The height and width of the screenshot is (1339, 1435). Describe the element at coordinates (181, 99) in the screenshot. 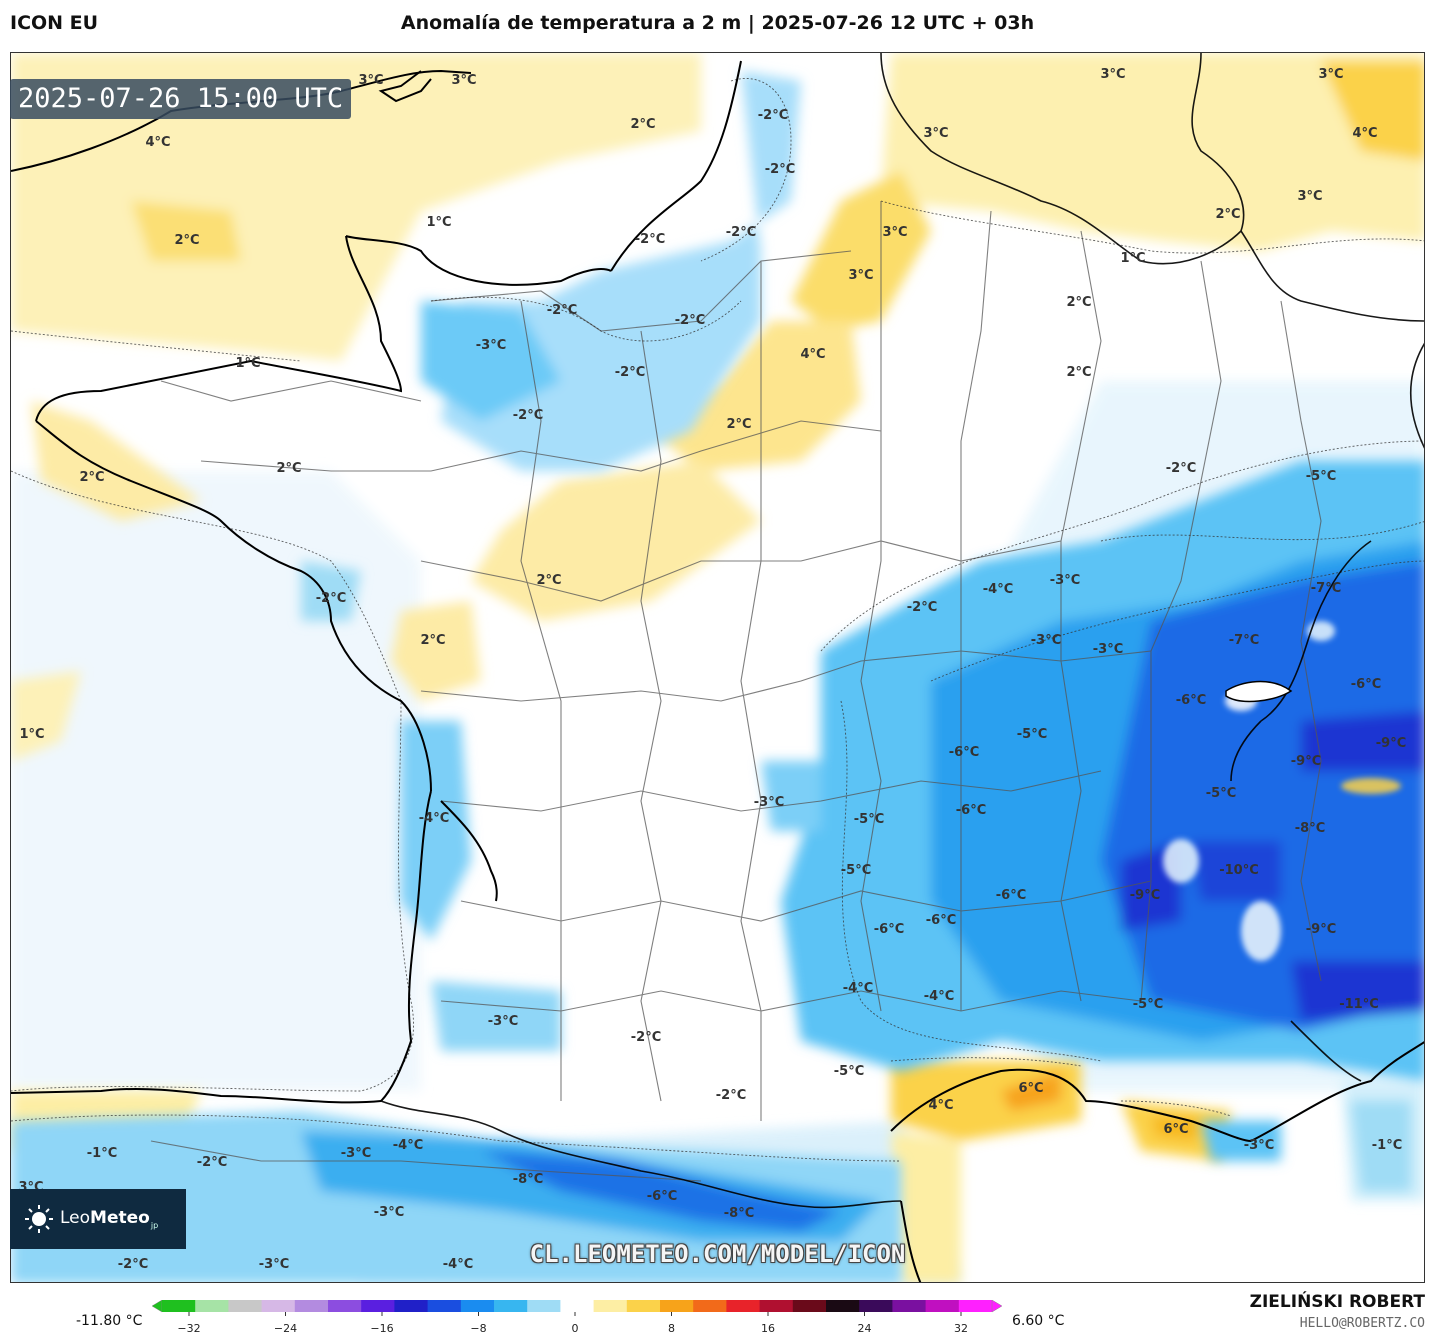

I see `valid-time-badge: 2025-07-26 15:00 UTC` at that location.